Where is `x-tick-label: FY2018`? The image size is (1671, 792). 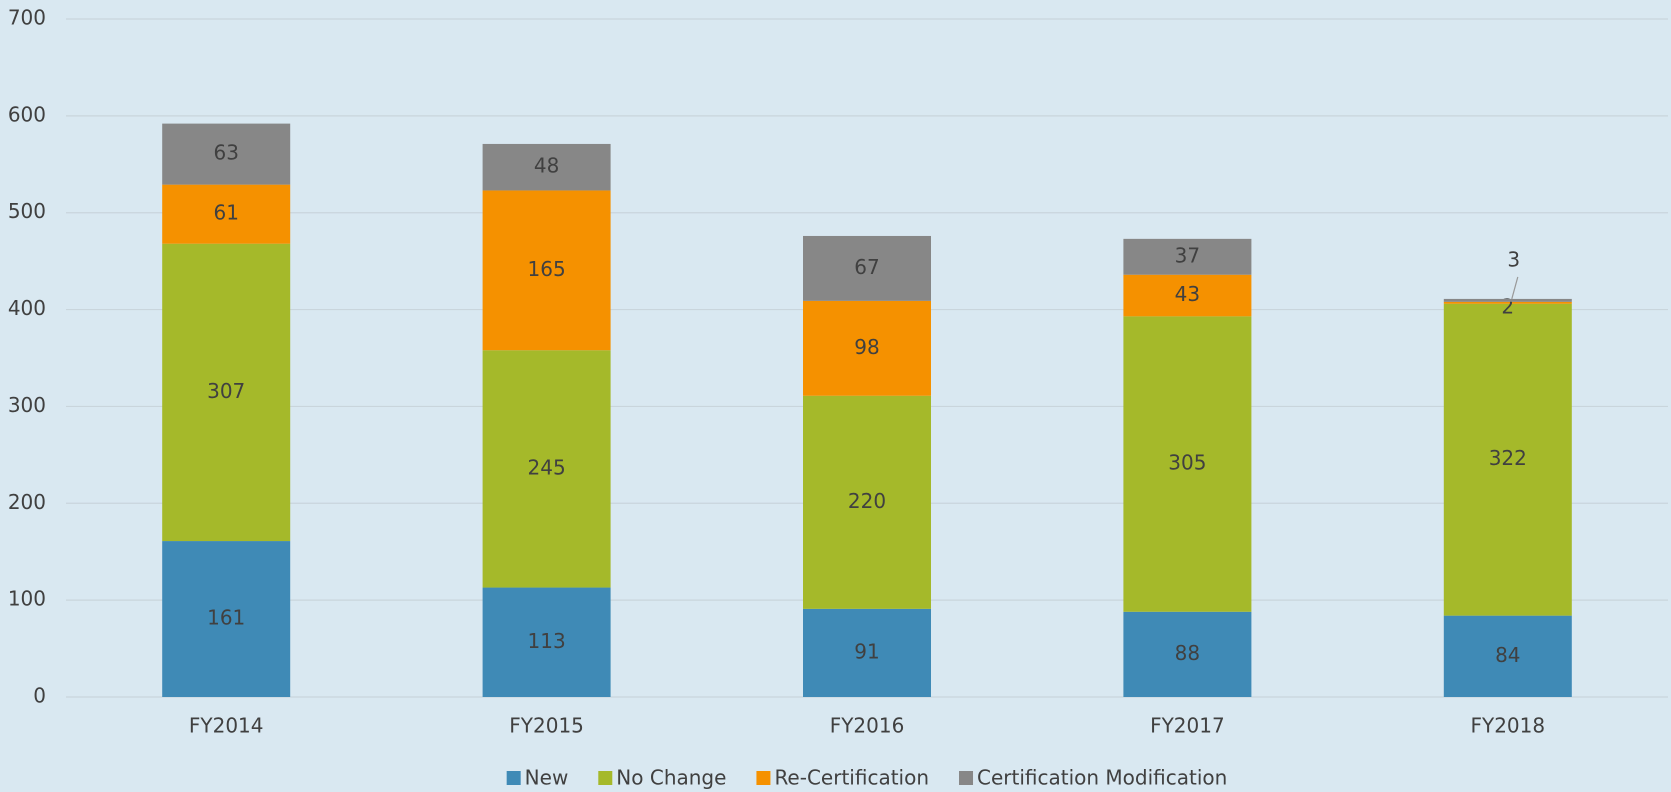 x-tick-label: FY2018 is located at coordinates (1507, 726).